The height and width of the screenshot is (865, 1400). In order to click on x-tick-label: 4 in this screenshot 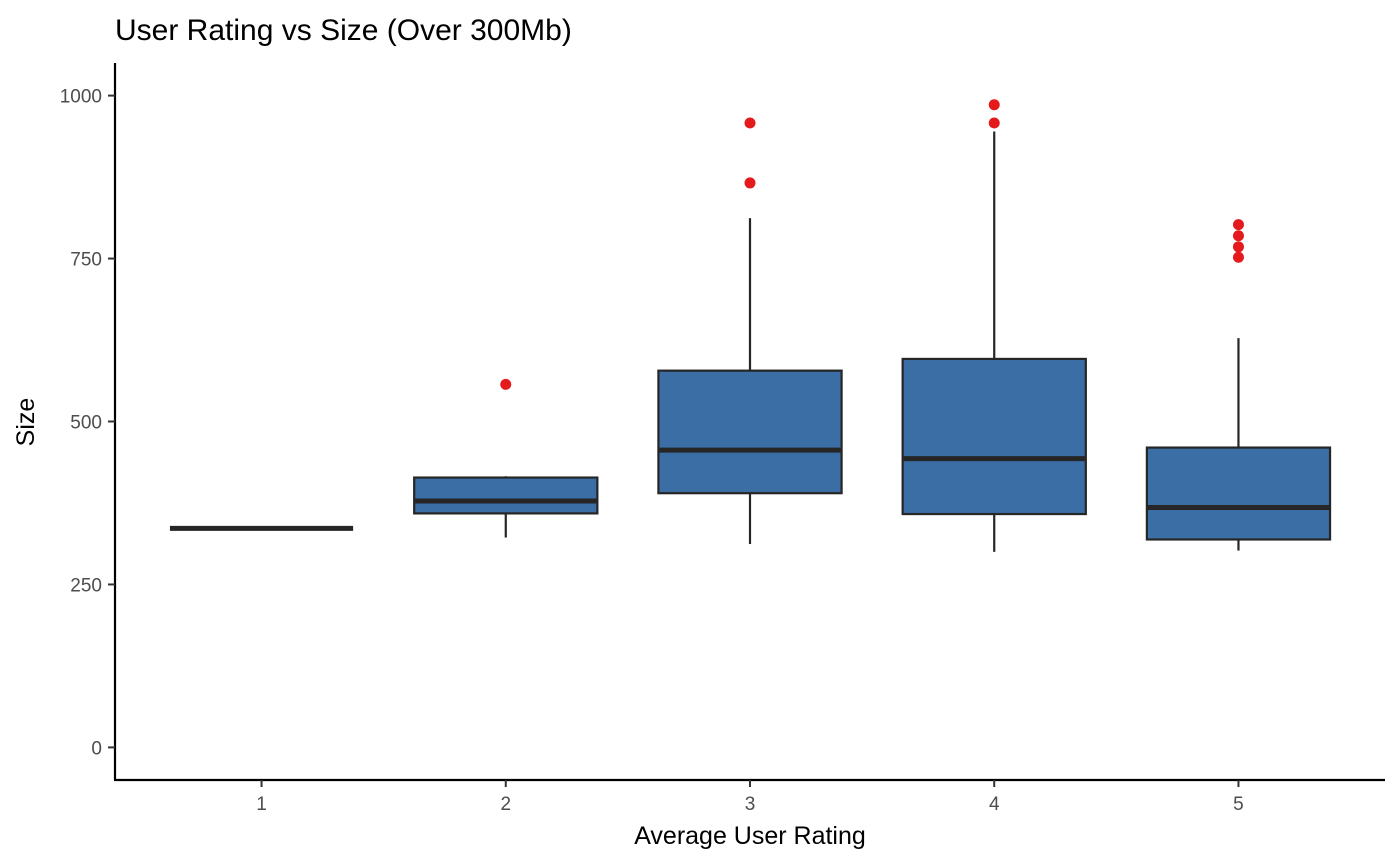, I will do `click(994, 804)`.